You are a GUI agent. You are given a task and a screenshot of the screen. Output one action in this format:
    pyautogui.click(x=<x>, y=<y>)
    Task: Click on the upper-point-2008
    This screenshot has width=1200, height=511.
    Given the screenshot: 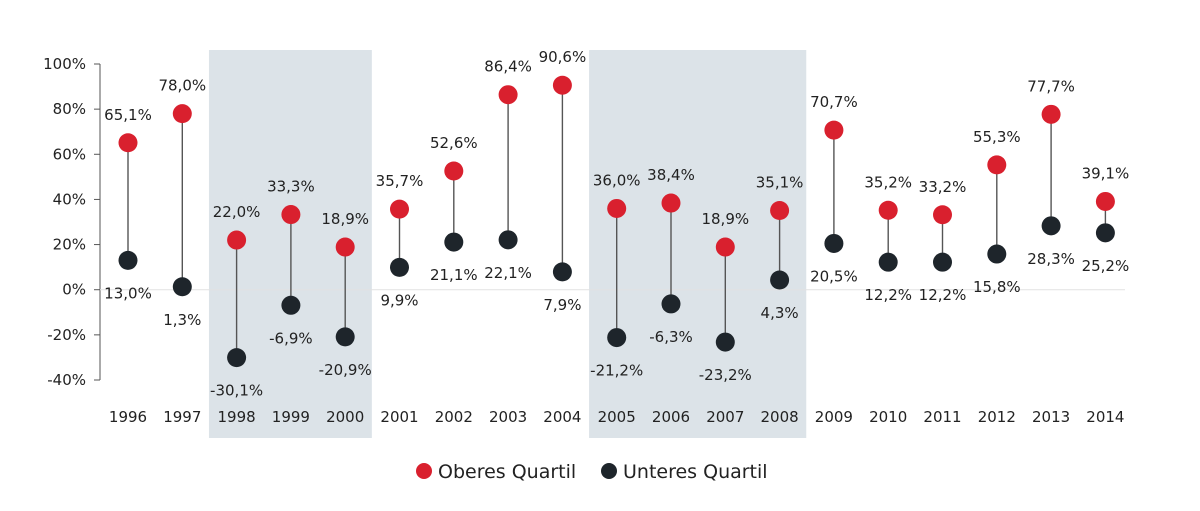 What is the action you would take?
    pyautogui.click(x=780, y=210)
    